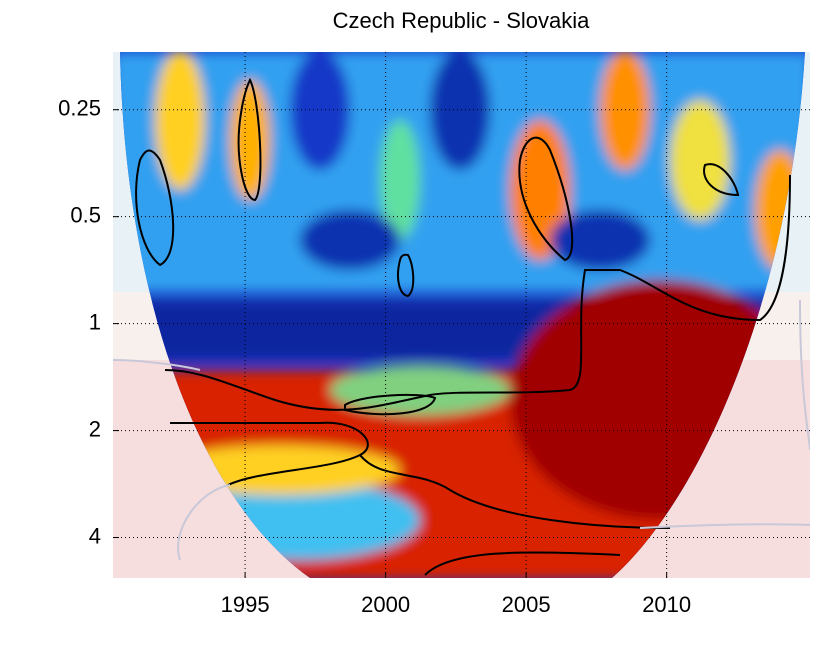  What do you see at coordinates (95, 535) in the screenshot?
I see `y-tick-label: 4` at bounding box center [95, 535].